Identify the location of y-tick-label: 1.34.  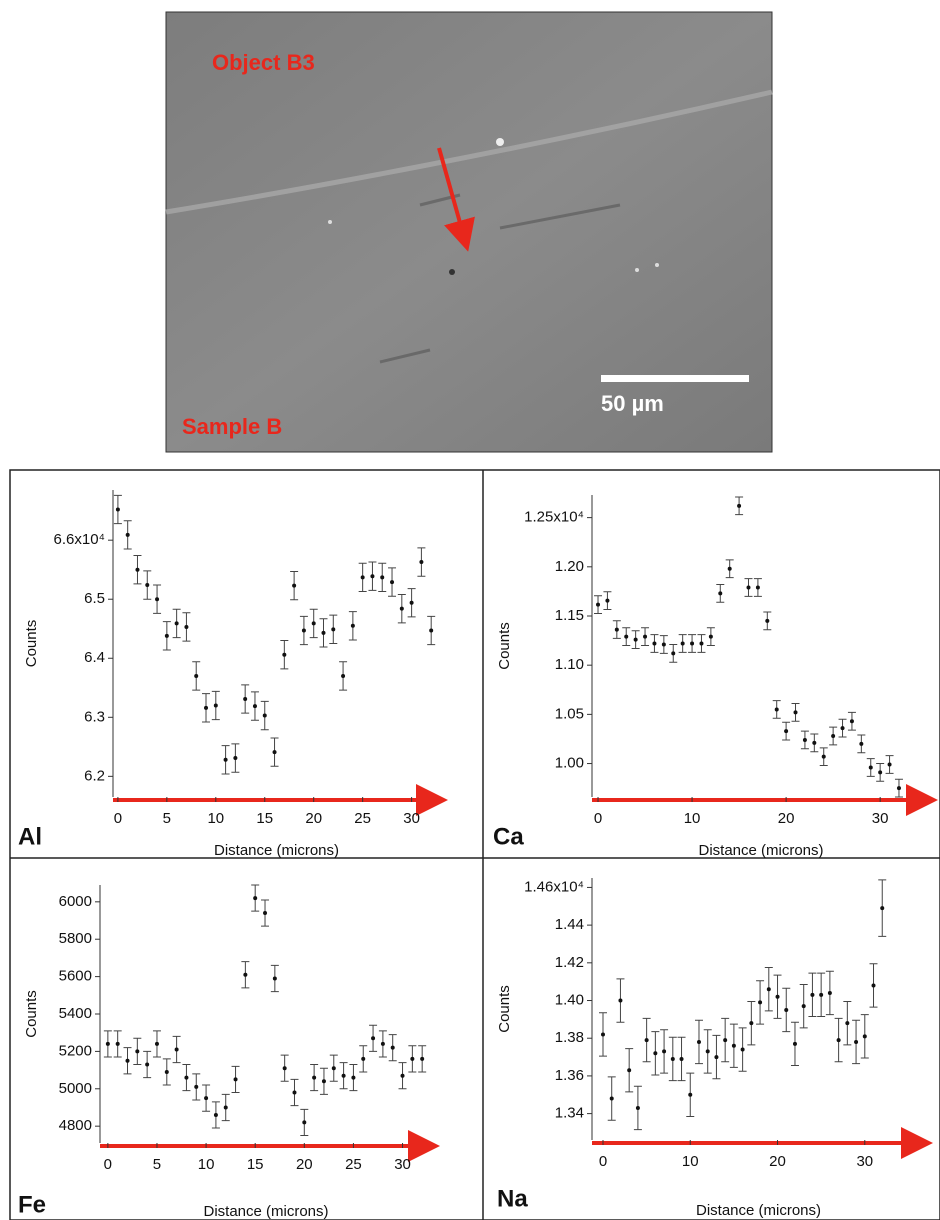
(569, 1113).